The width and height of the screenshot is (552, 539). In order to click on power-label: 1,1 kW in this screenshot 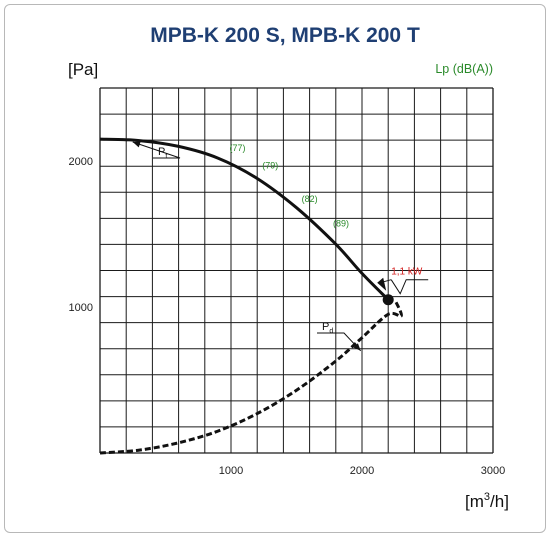, I will do `click(407, 272)`.